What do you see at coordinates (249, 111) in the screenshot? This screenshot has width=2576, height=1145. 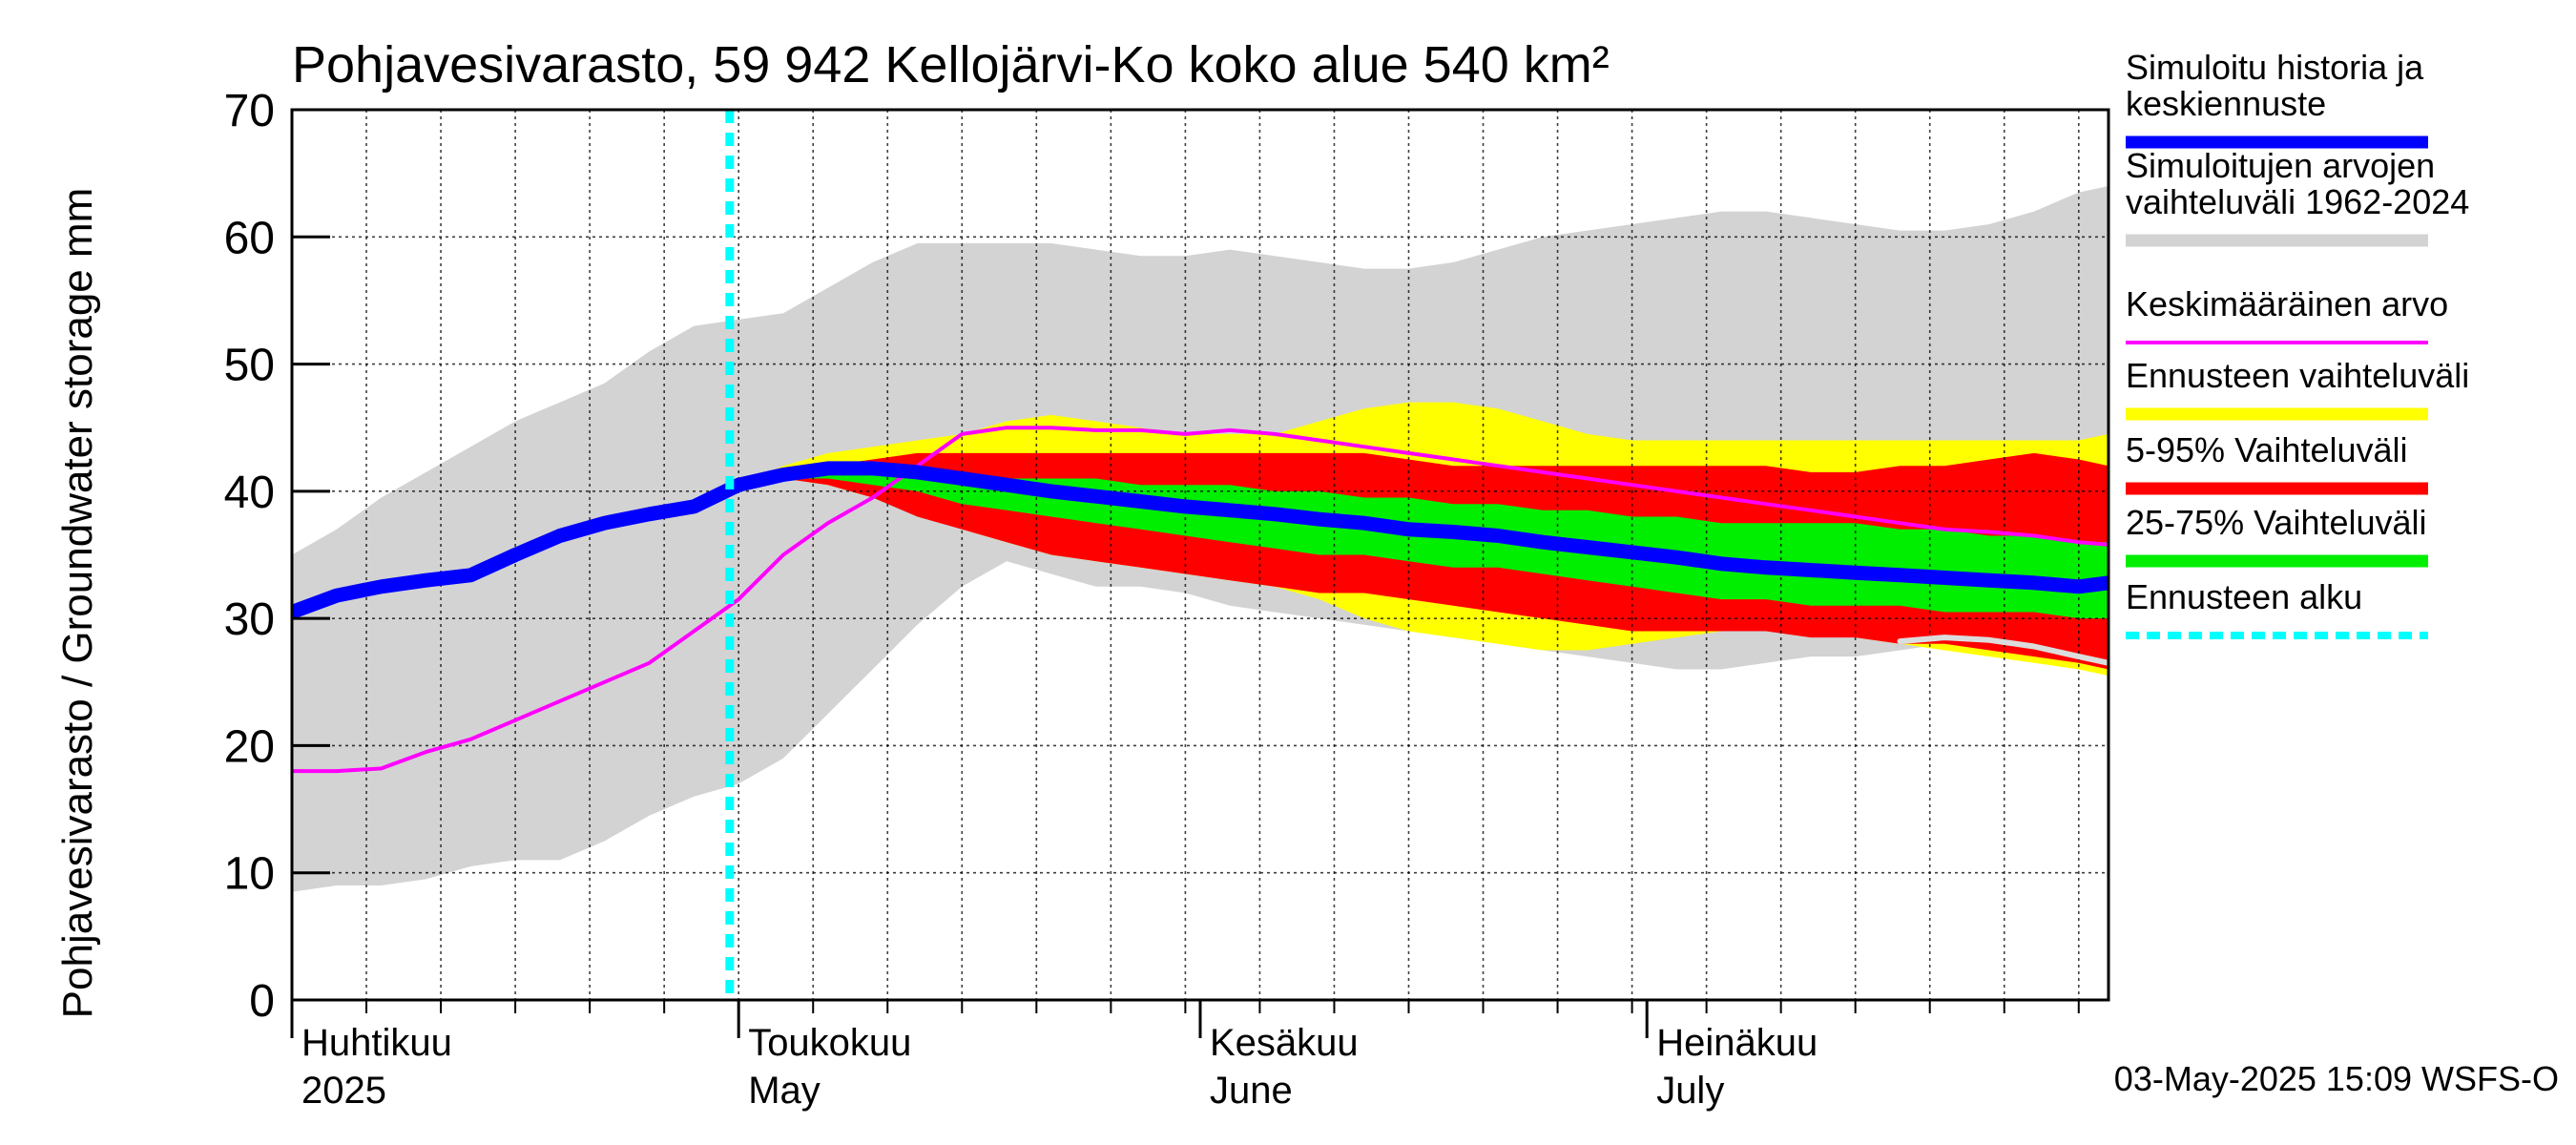 I see `y-tick-label: 70` at bounding box center [249, 111].